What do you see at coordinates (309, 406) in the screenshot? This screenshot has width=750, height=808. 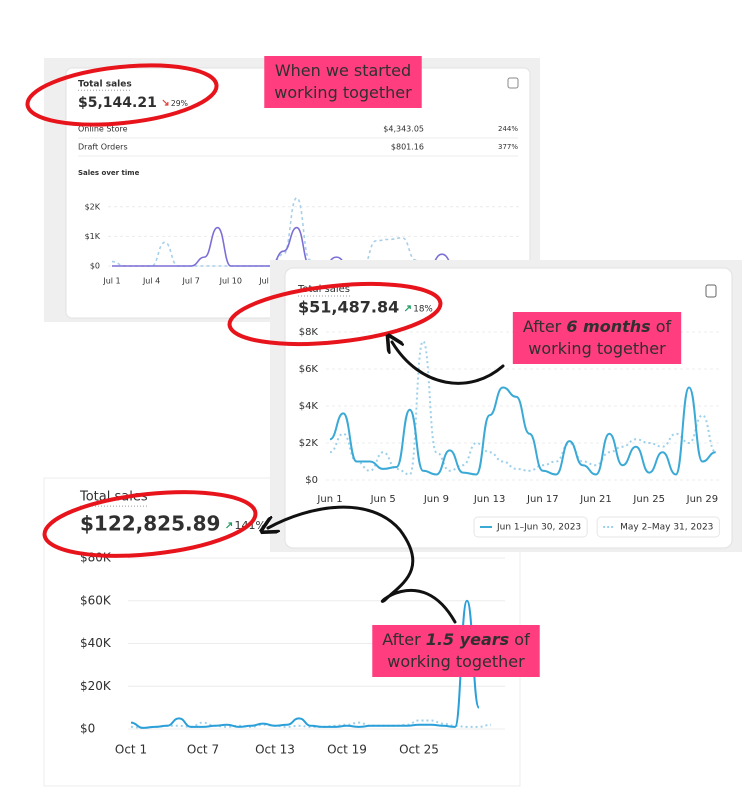 I see `y-tick-label: $4K` at bounding box center [309, 406].